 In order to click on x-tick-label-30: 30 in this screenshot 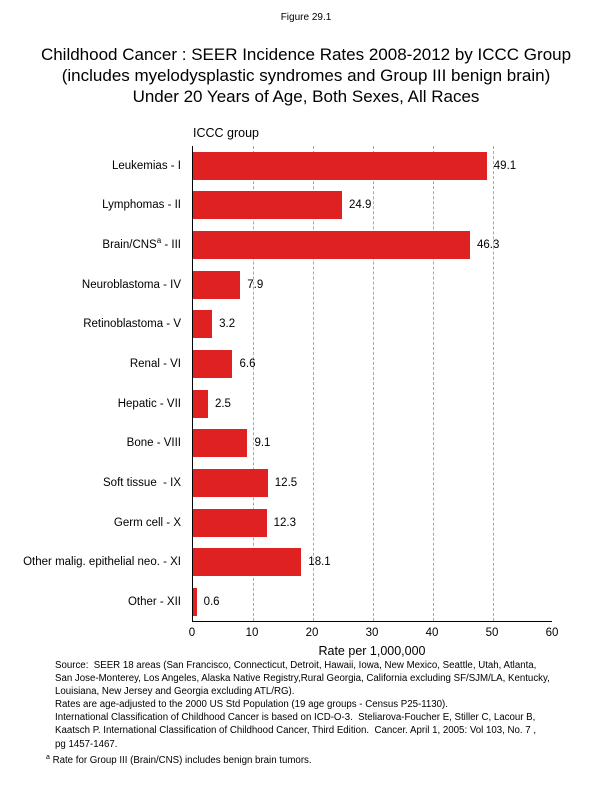, I will do `click(372, 633)`.